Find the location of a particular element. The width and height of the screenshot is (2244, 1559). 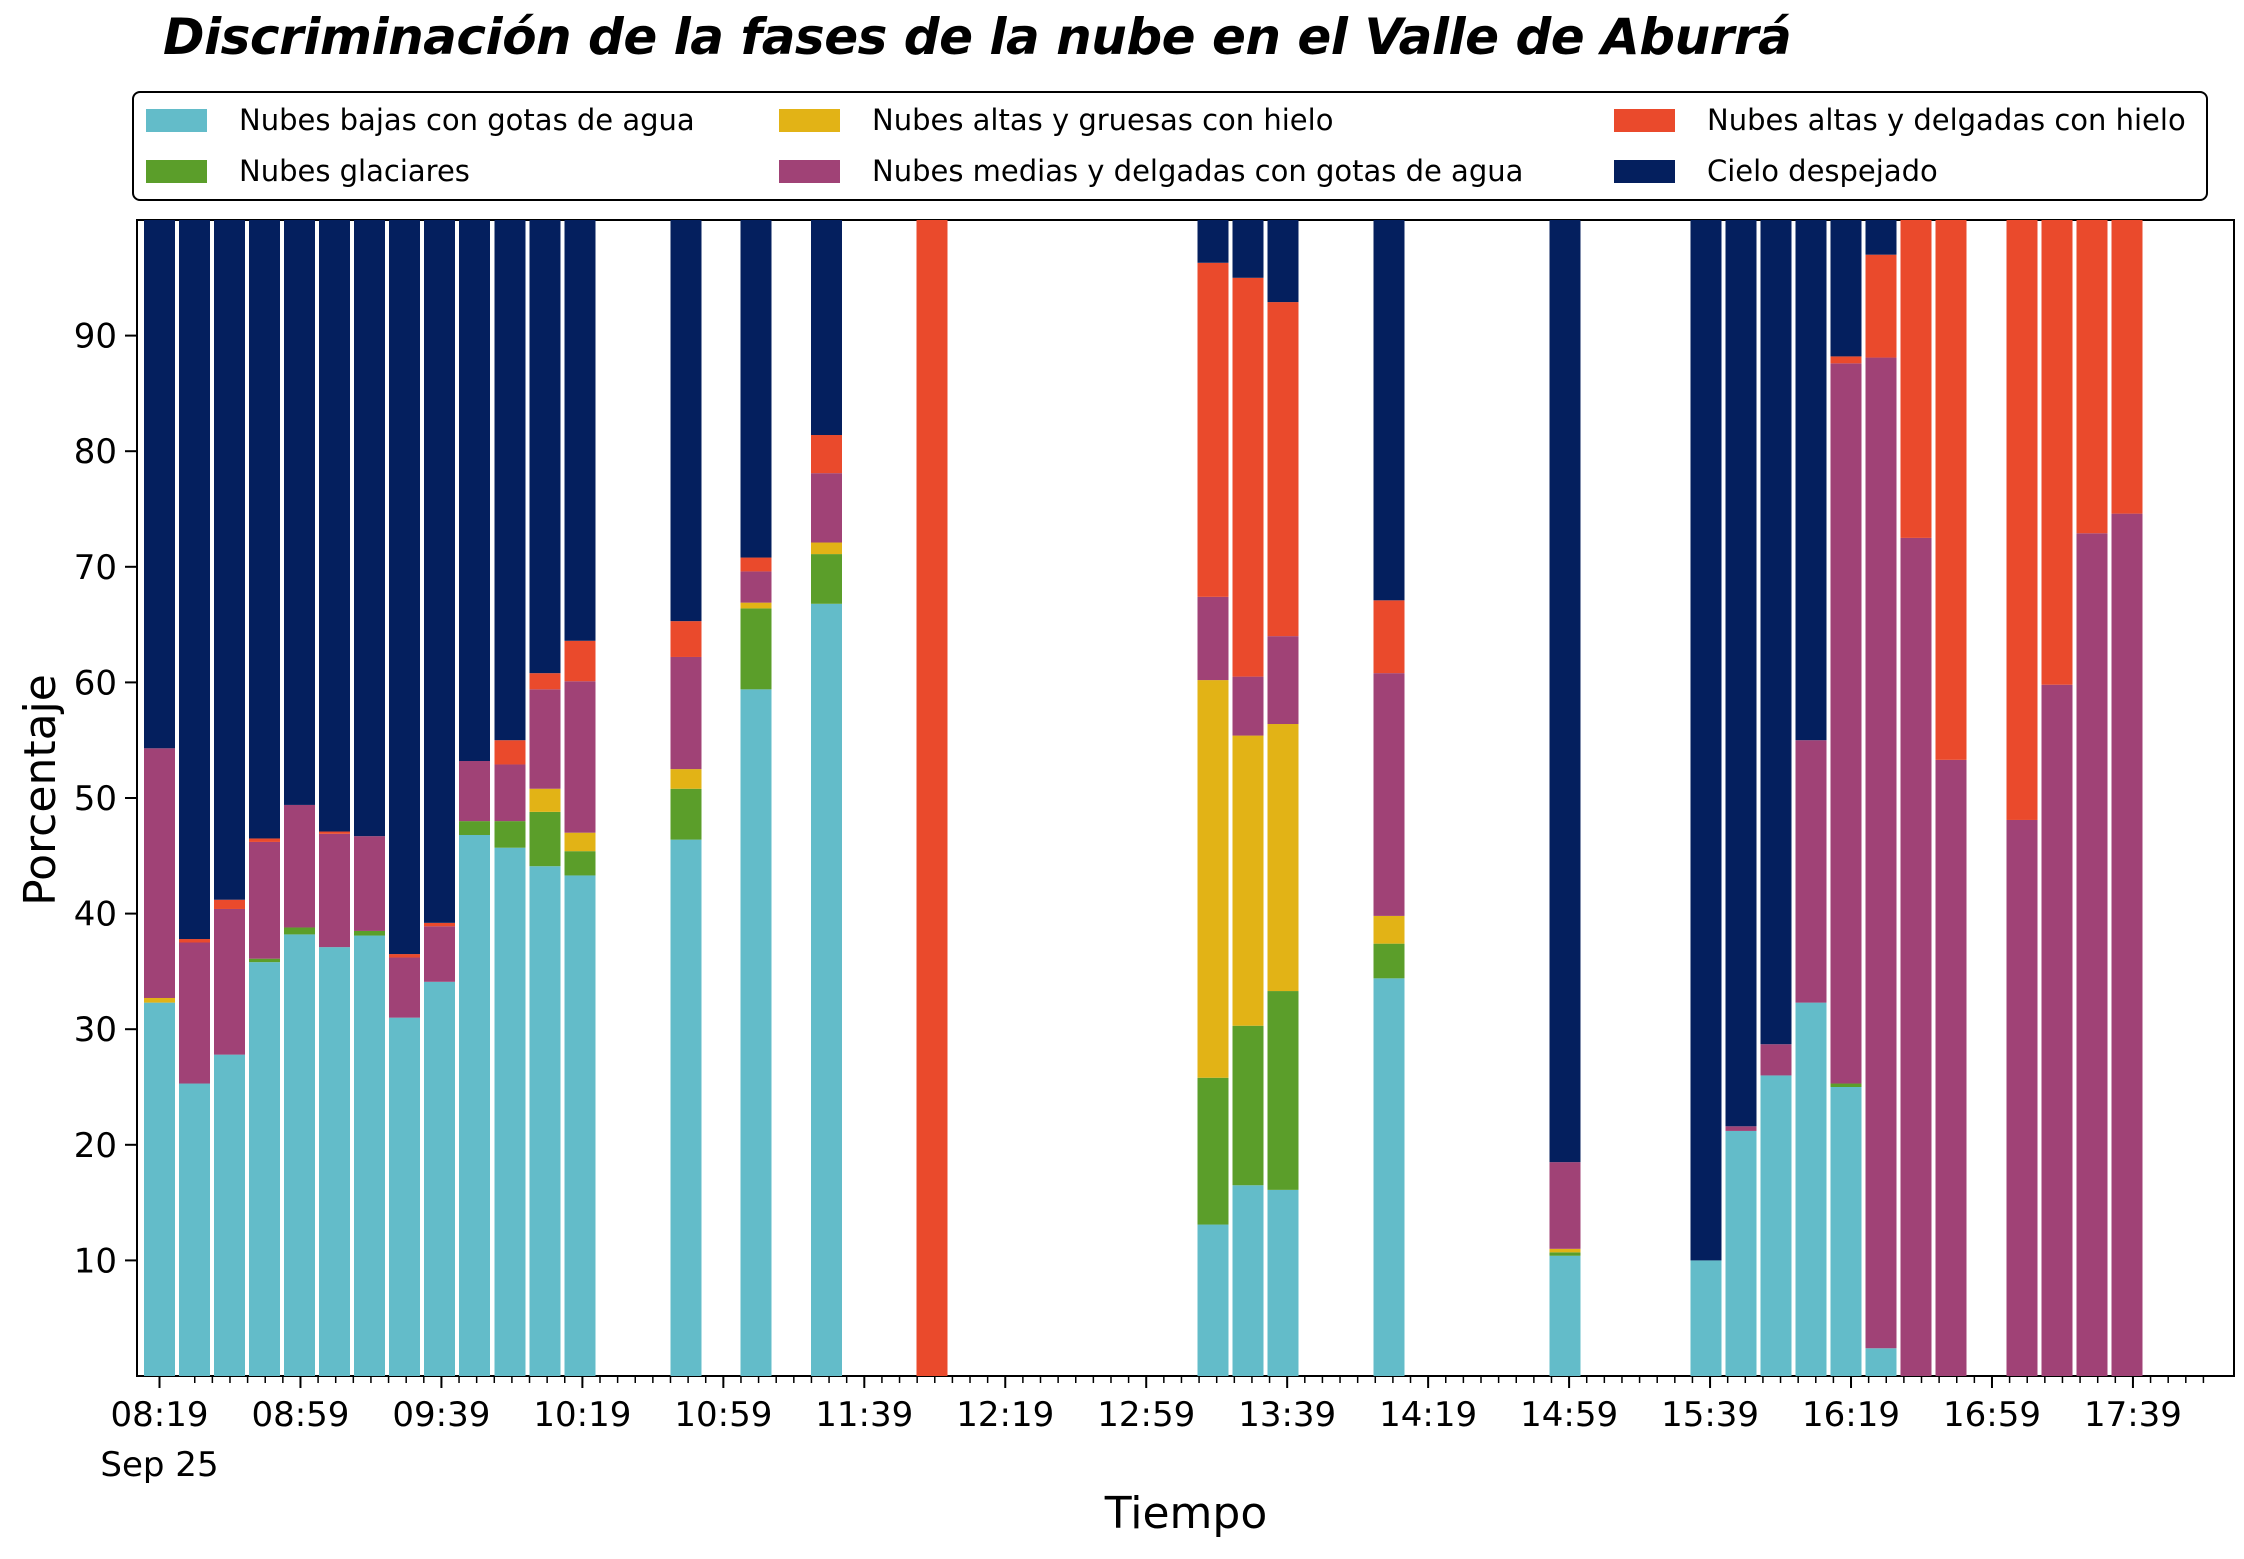

x-date-label: Sep 25 is located at coordinates (159, 1465).